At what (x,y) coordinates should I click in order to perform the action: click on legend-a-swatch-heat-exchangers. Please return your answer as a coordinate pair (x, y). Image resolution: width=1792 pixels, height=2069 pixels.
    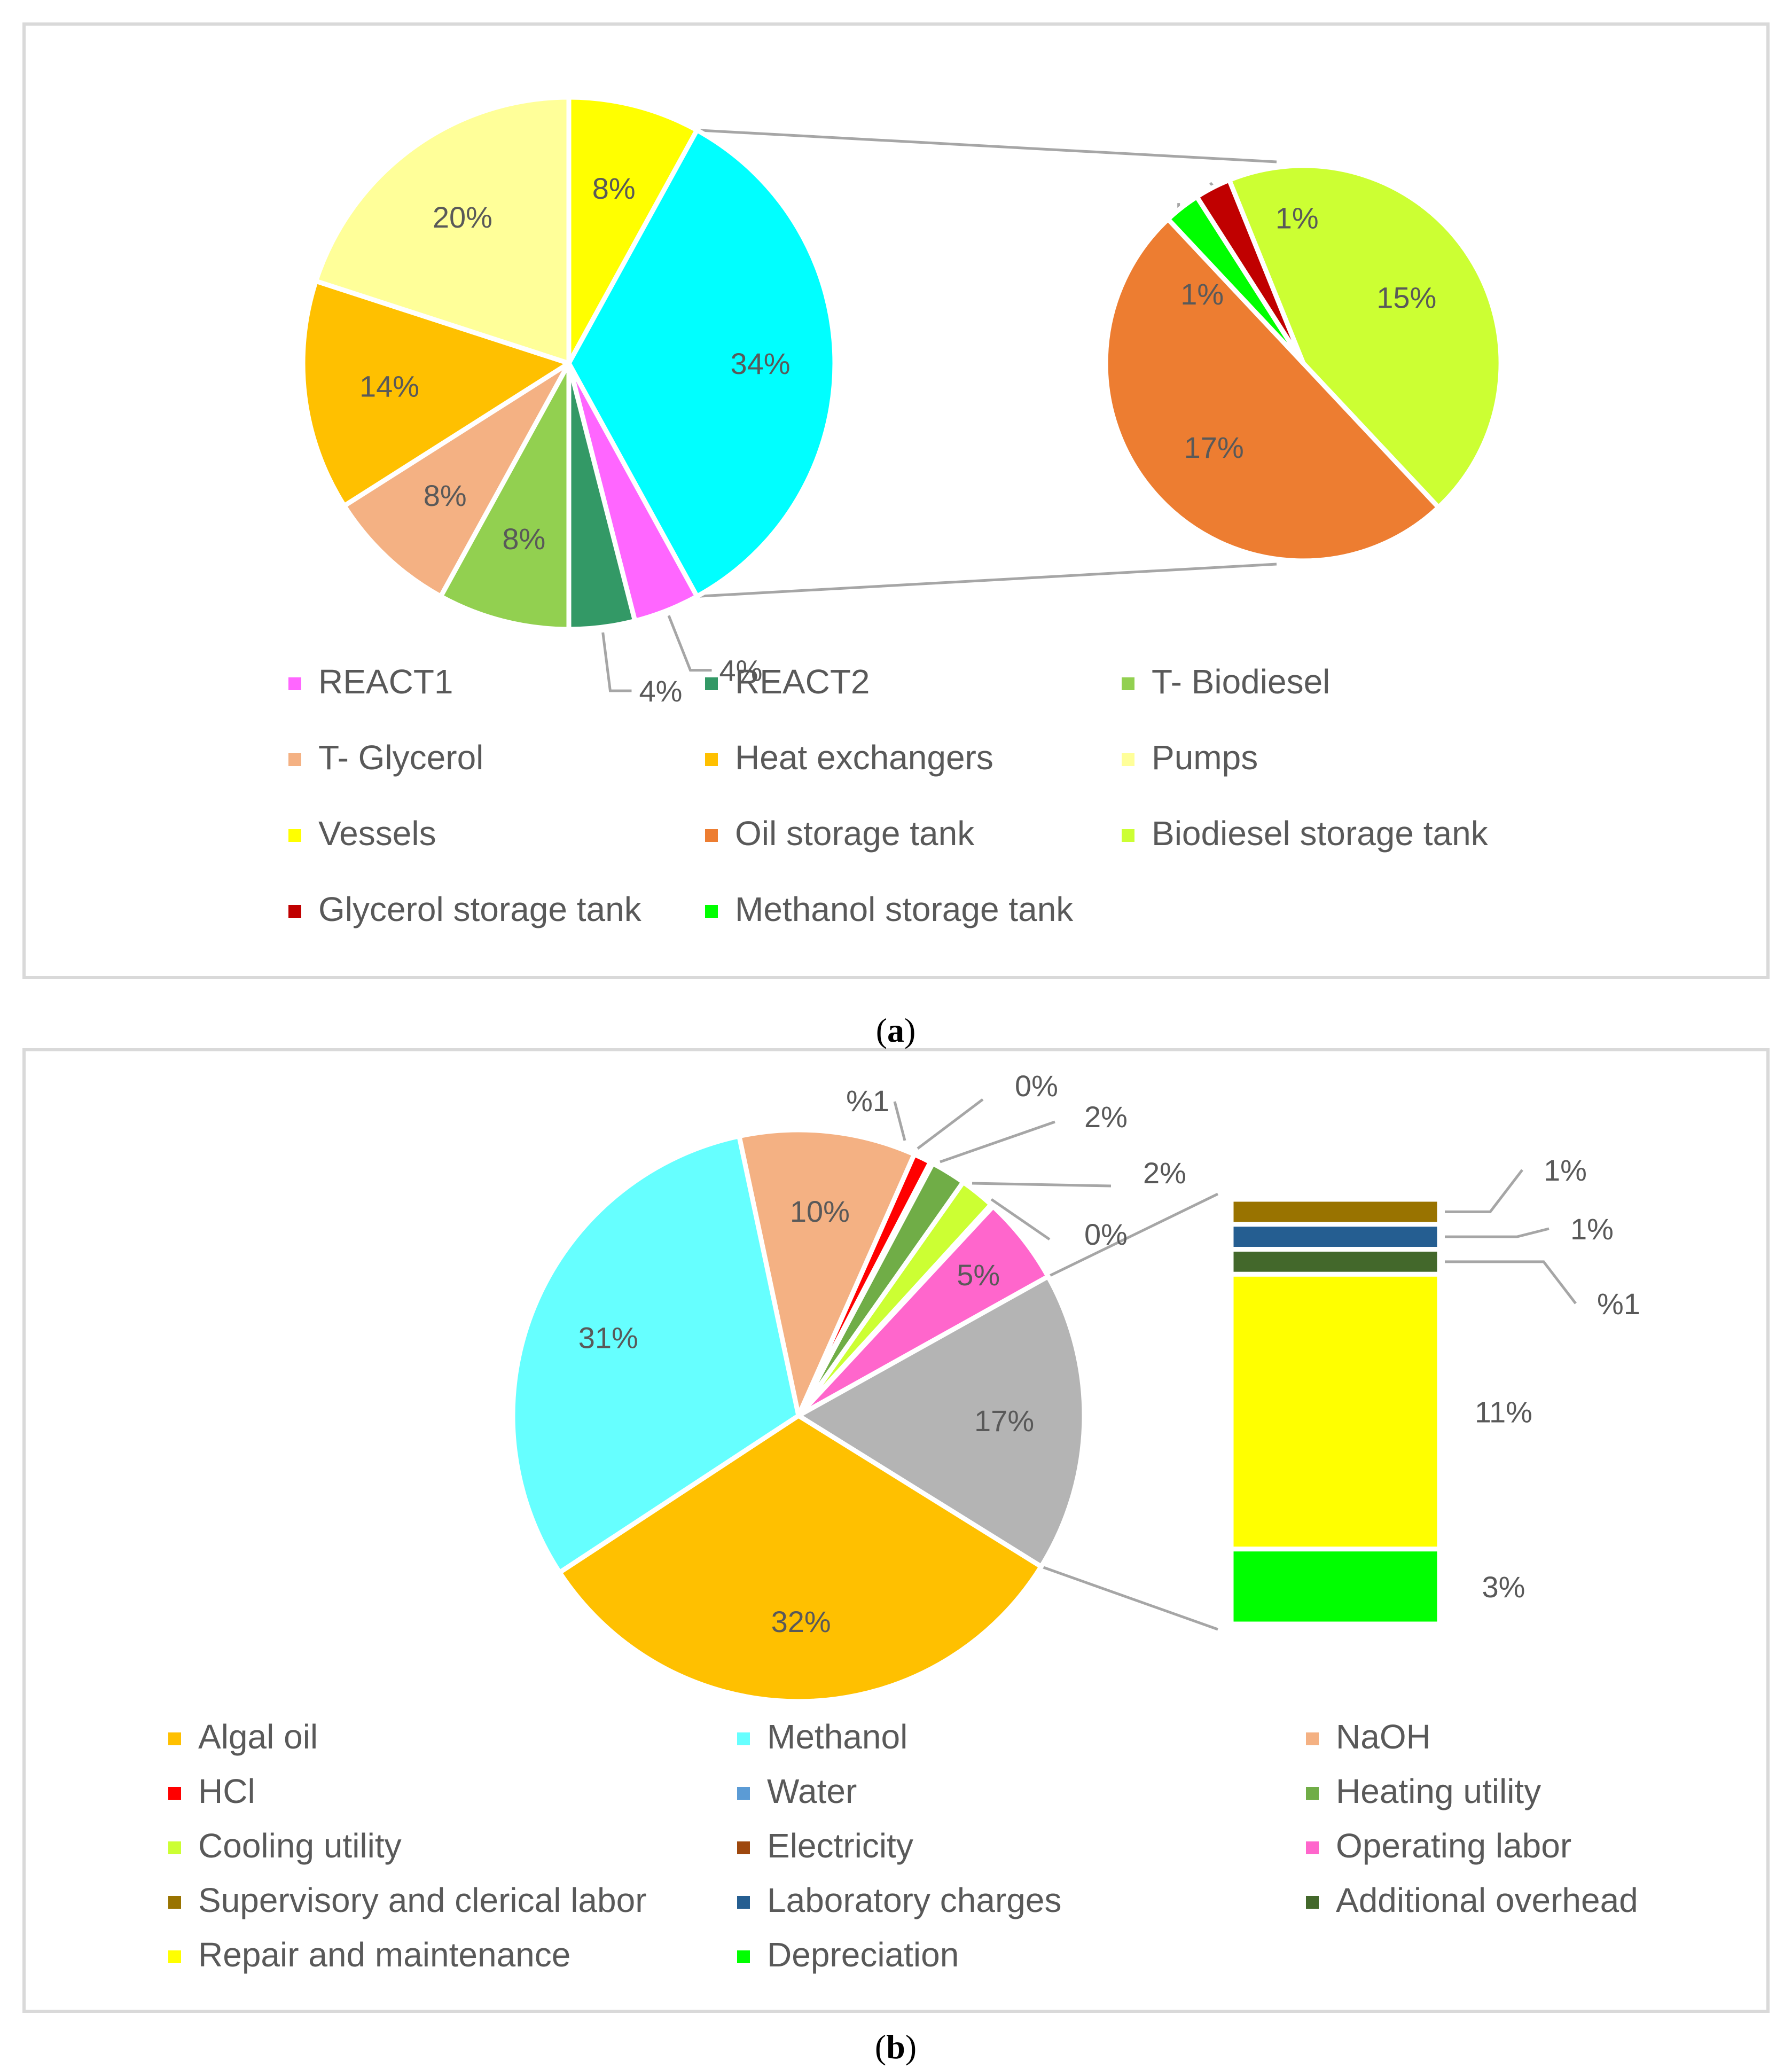
    Looking at the image, I should click on (711, 759).